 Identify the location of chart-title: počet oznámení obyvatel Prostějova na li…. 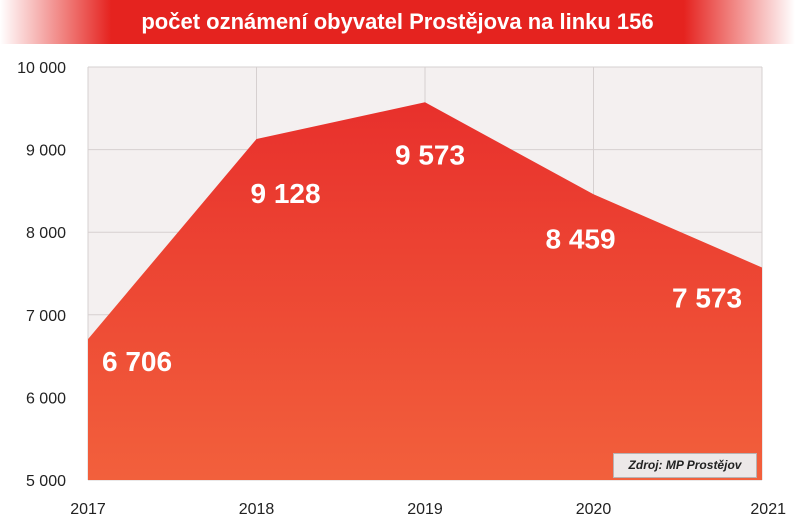
(397, 21).